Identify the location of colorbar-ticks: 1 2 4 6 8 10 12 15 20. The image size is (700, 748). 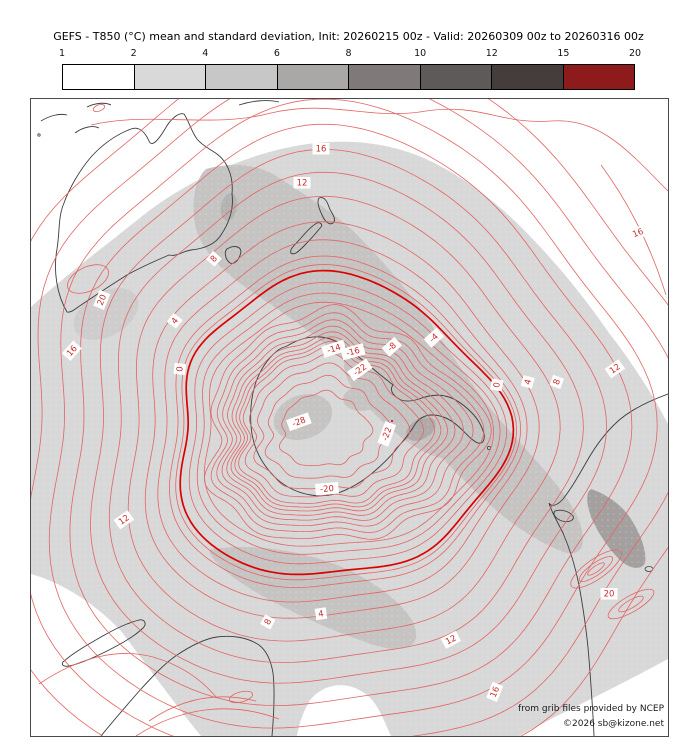
(350, 55).